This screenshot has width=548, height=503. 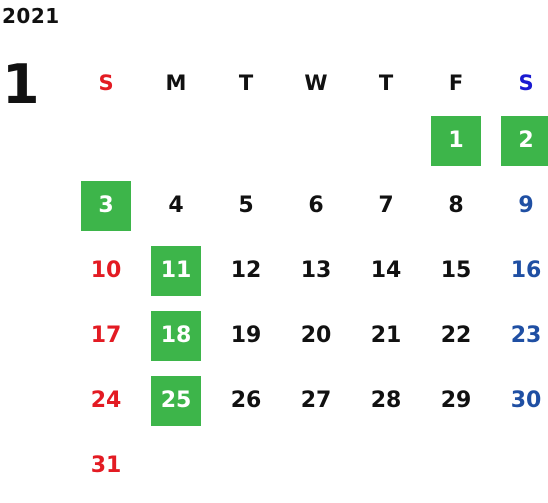 I want to click on calendar-month: 1, so click(x=21, y=84).